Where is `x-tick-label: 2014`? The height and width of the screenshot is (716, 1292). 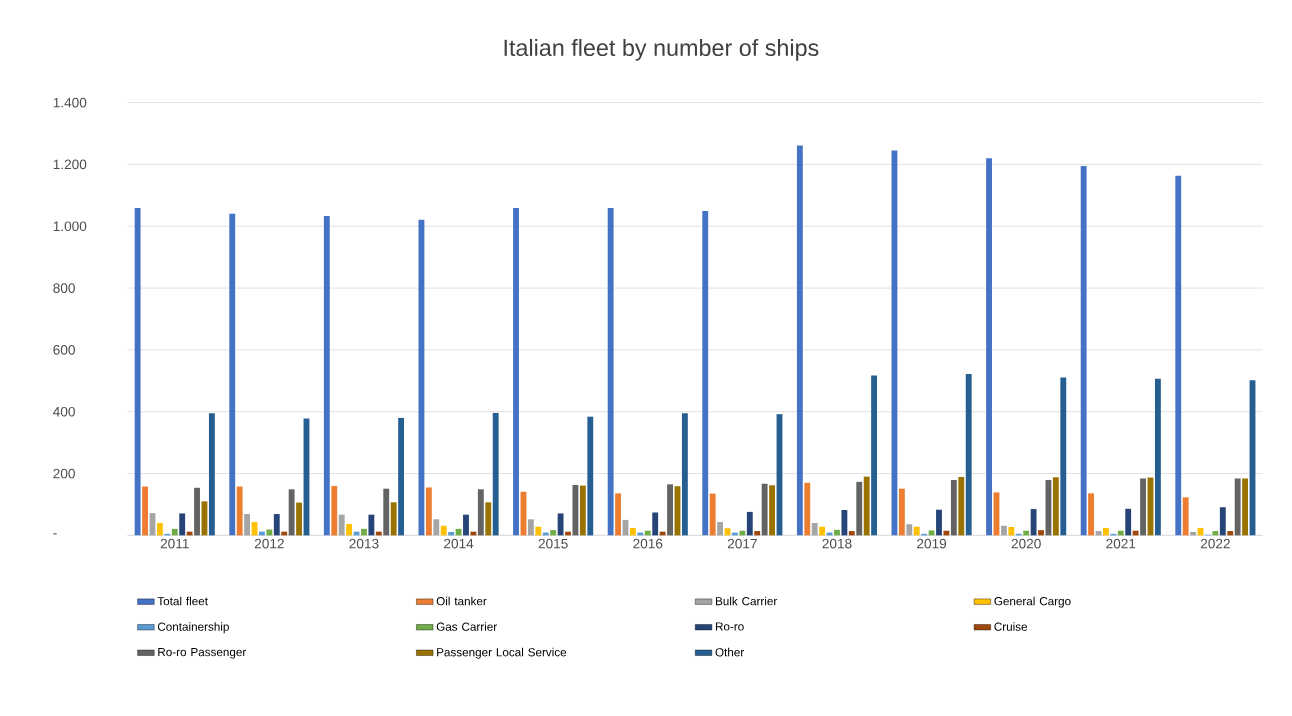
x-tick-label: 2014 is located at coordinates (459, 543).